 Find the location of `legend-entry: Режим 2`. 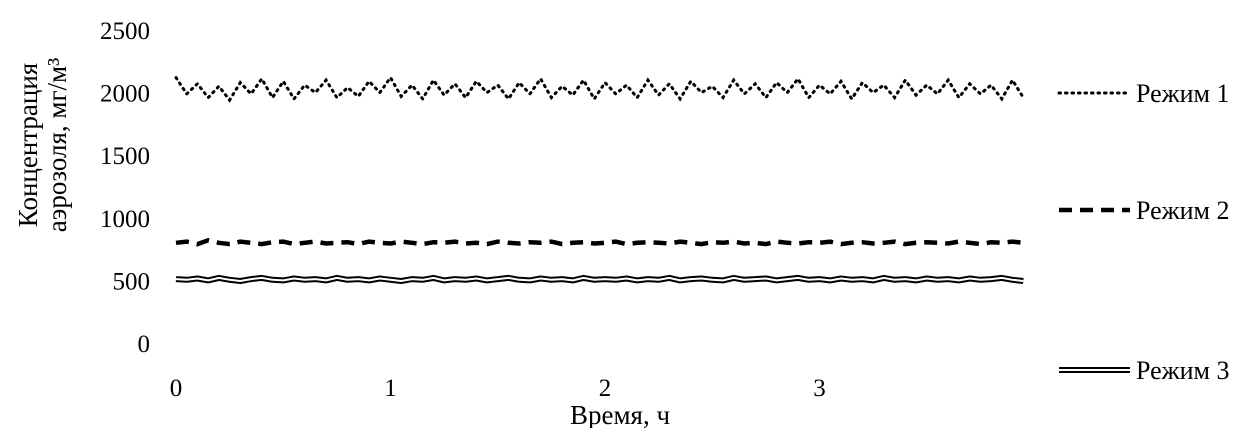

legend-entry: Режим 2 is located at coordinates (1144, 210).